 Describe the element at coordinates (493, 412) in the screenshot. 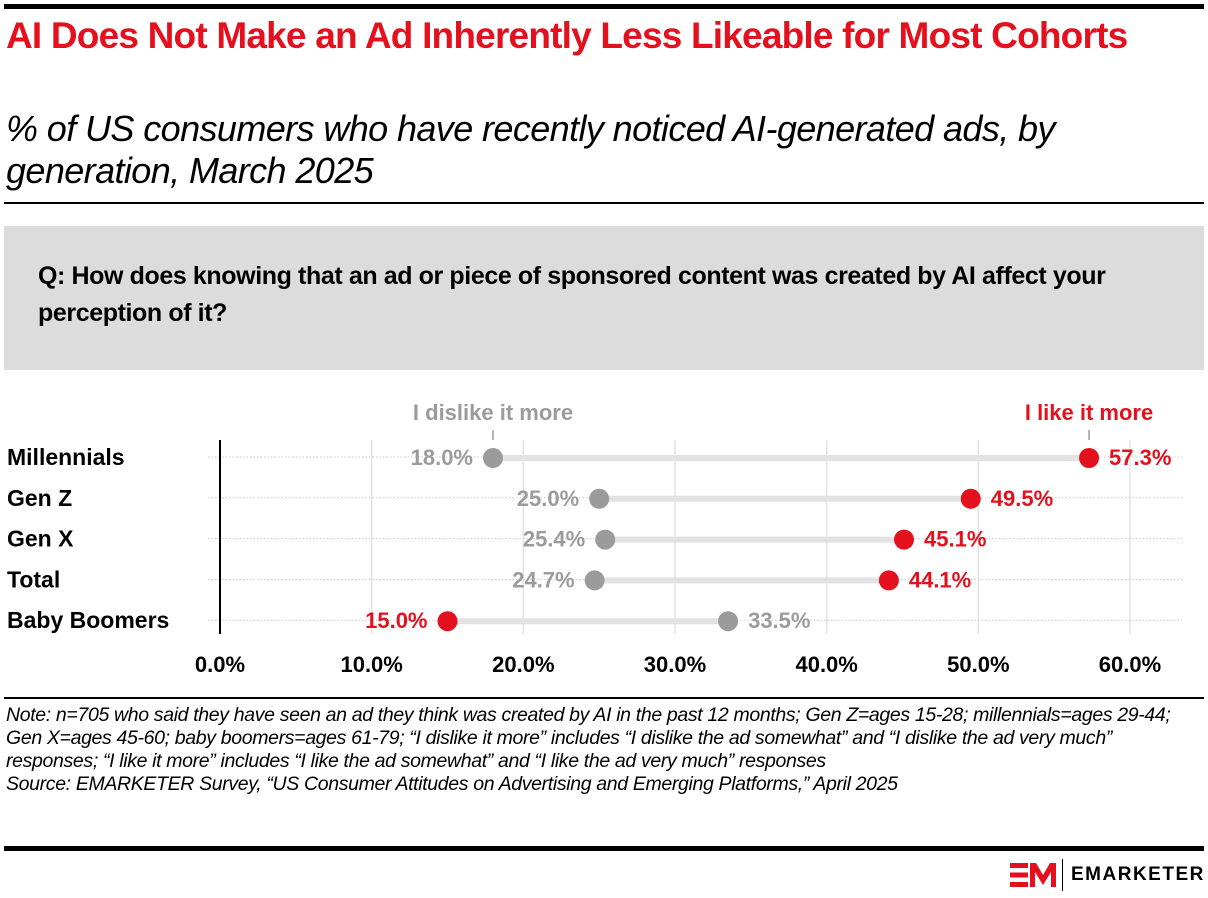

I see `legend-dislike: I dislike it more` at that location.